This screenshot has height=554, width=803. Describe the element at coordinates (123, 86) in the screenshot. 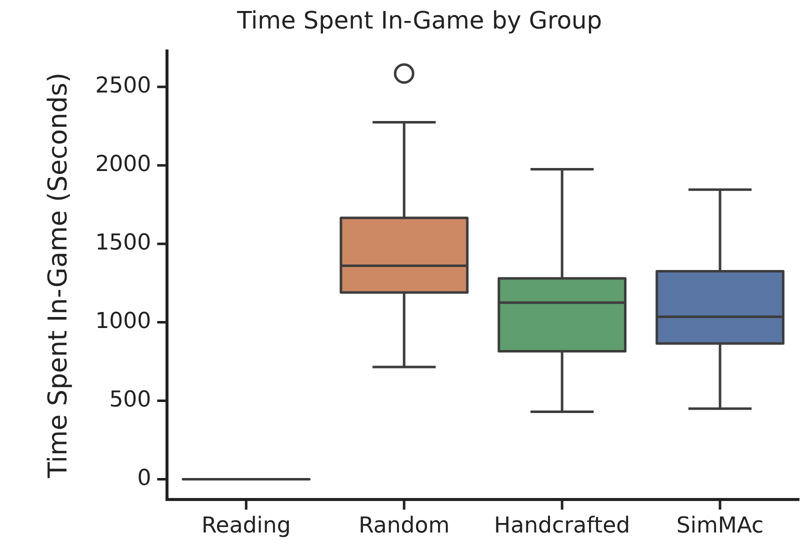

I see `y-tick-label: 2500` at that location.